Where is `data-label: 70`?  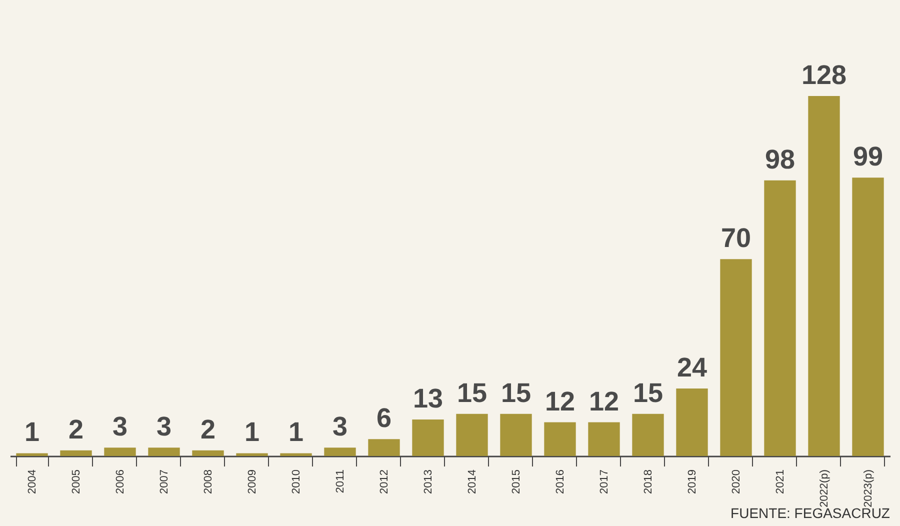 data-label: 70 is located at coordinates (736, 238).